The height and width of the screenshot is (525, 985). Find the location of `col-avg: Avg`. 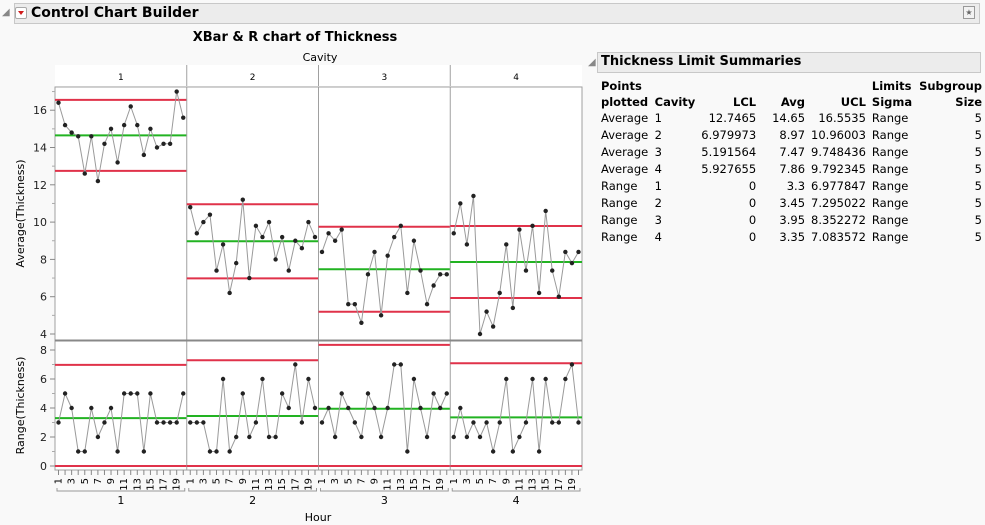

col-avg: Avg is located at coordinates (793, 102).